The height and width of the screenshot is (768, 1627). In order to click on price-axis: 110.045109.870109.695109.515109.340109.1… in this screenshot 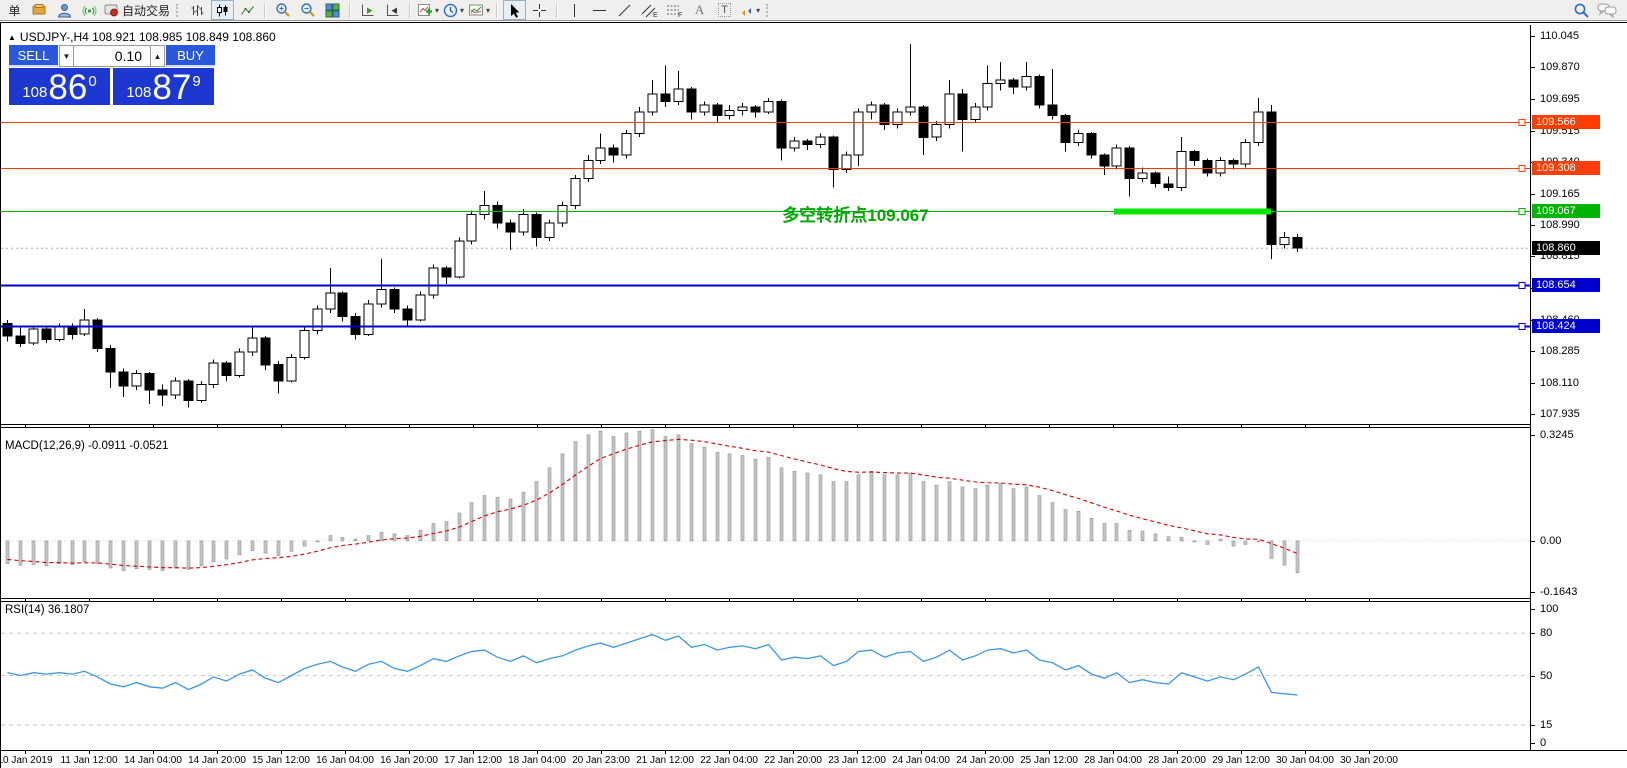, I will do `click(1578, 387)`.